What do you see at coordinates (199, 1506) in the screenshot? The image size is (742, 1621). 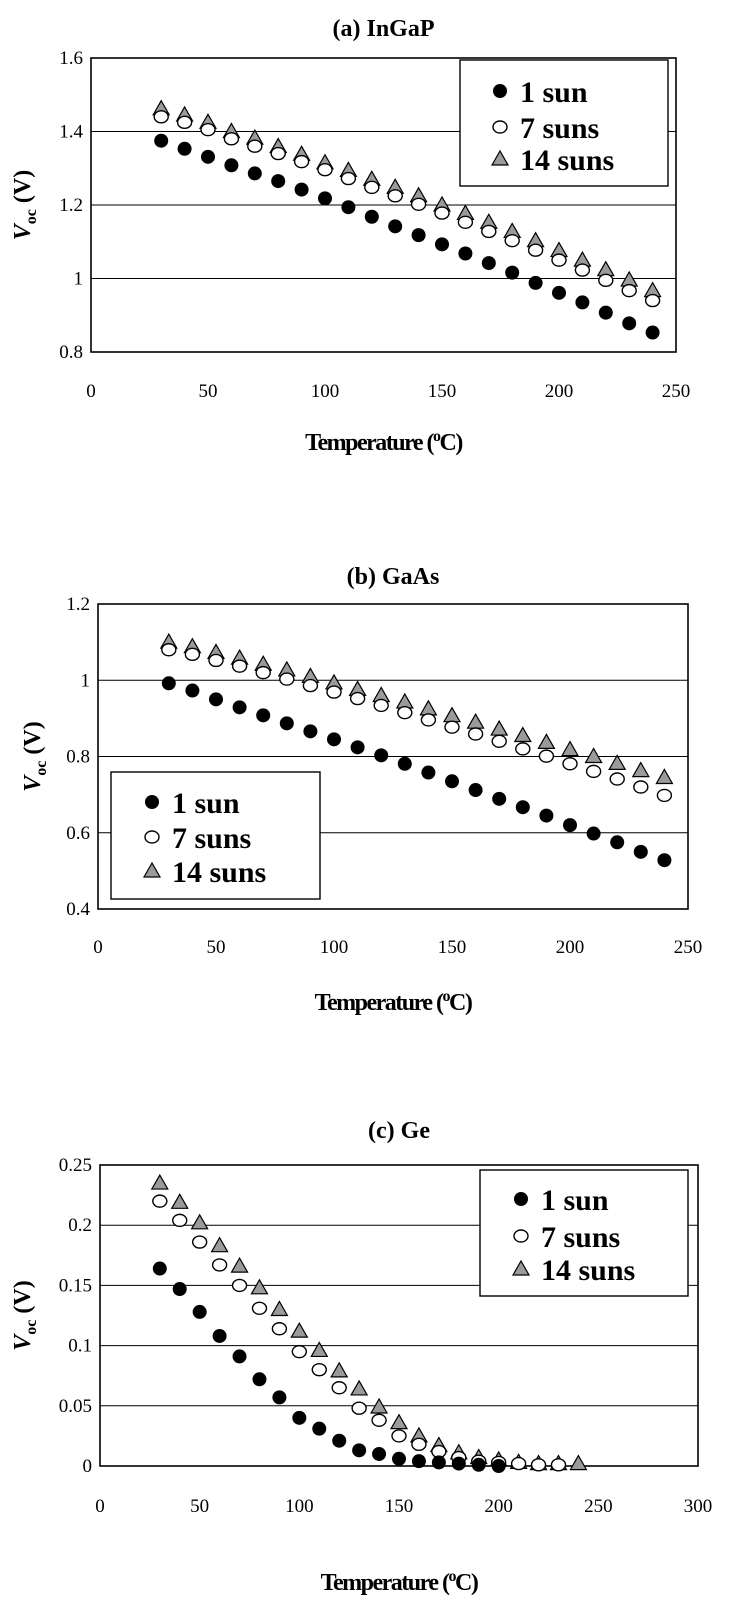 I see `x-tick-label: 50` at bounding box center [199, 1506].